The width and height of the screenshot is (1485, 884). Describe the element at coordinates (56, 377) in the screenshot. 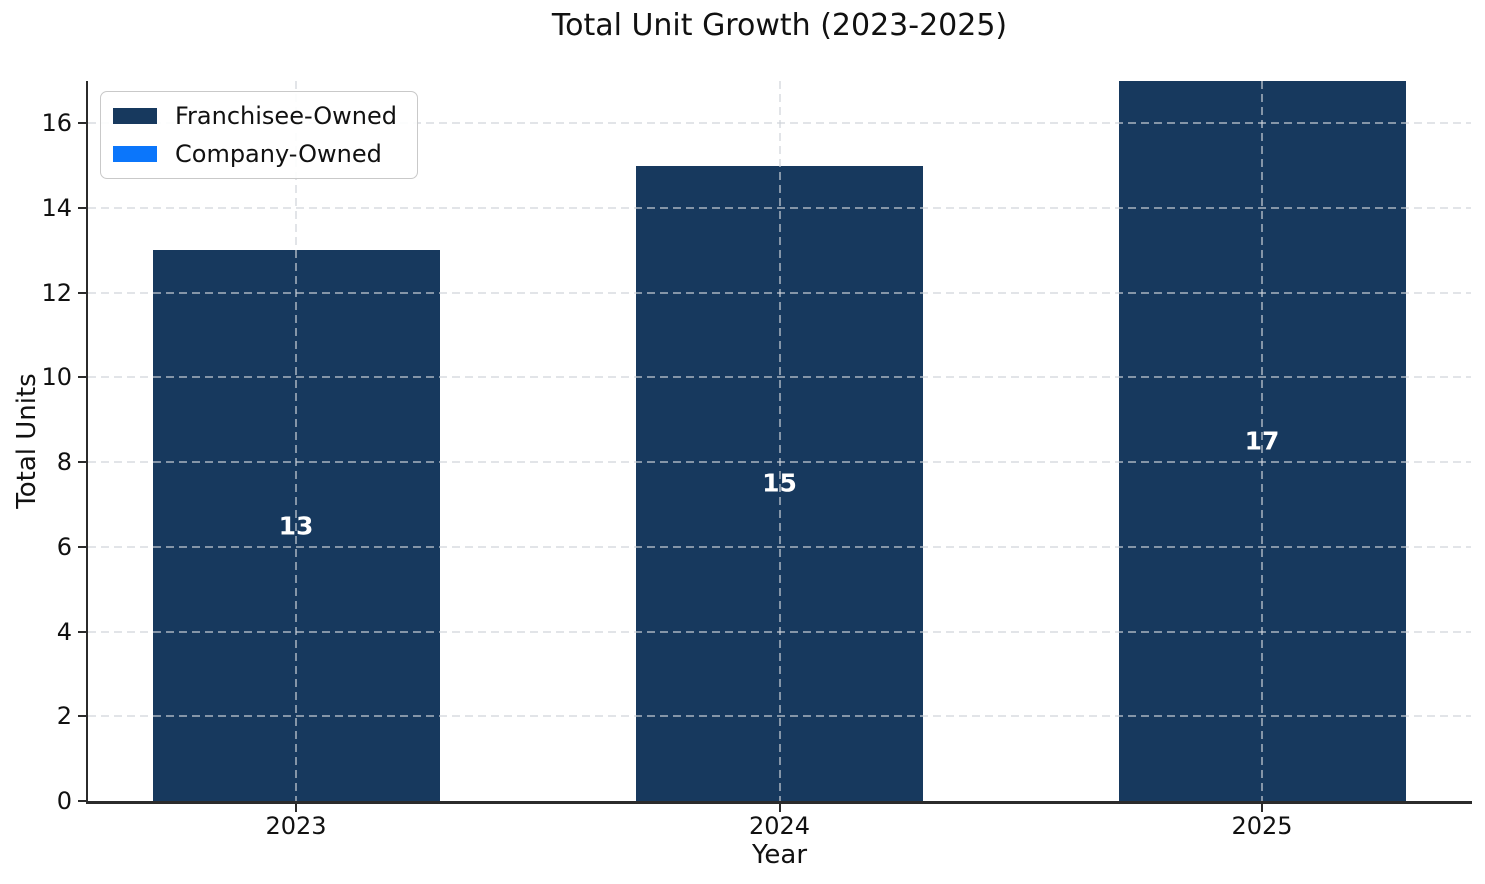

I see `y-tick-label: 10` at that location.